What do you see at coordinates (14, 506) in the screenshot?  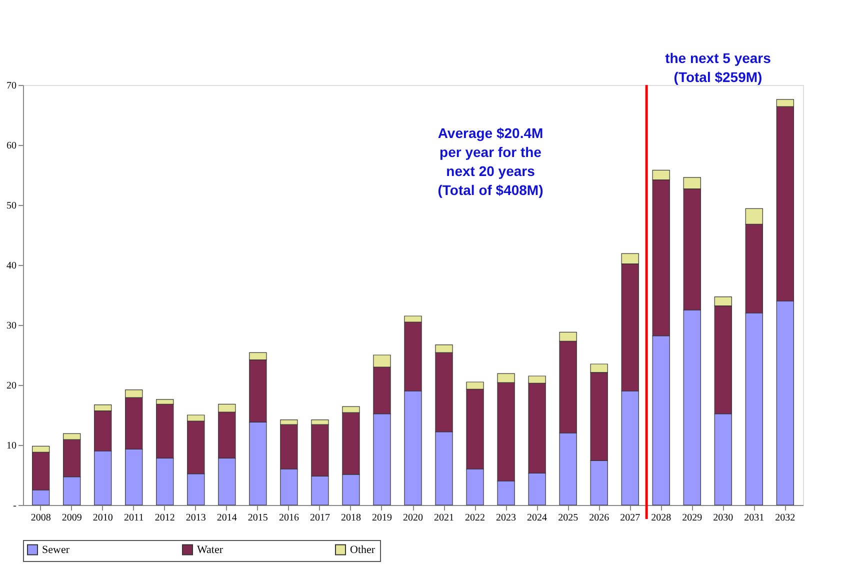 I see `y-tick-label: -` at bounding box center [14, 506].